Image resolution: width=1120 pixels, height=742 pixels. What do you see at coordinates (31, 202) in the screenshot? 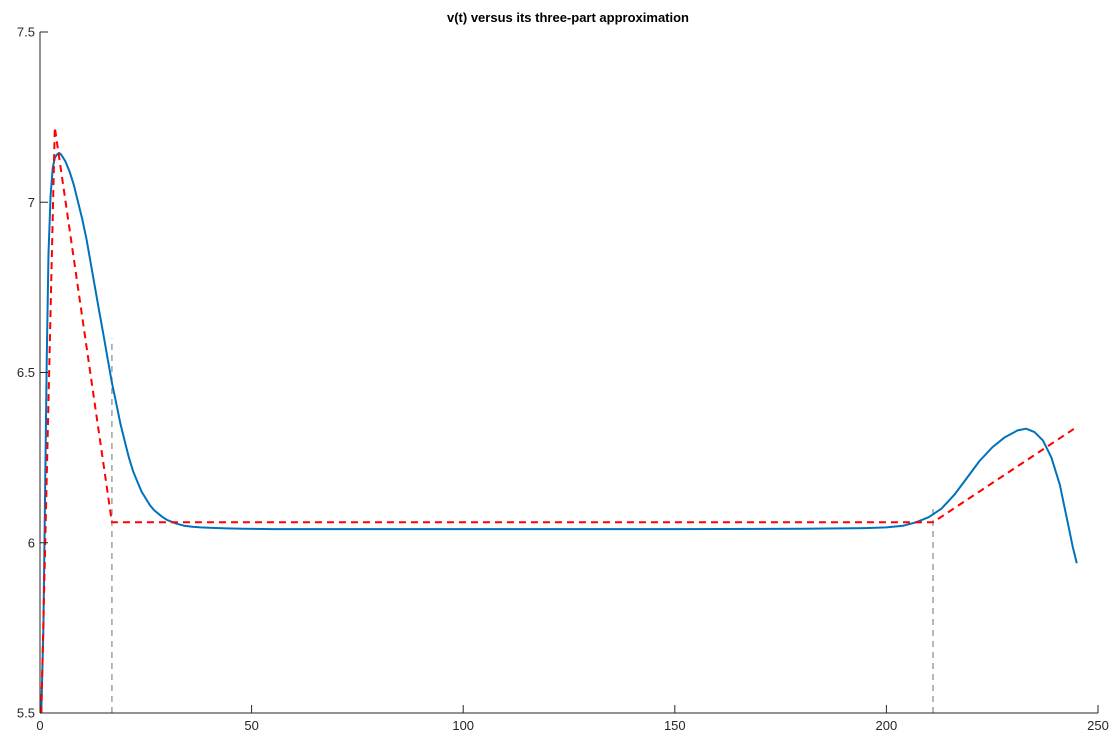
I see `y-tick-label: 7` at bounding box center [31, 202].